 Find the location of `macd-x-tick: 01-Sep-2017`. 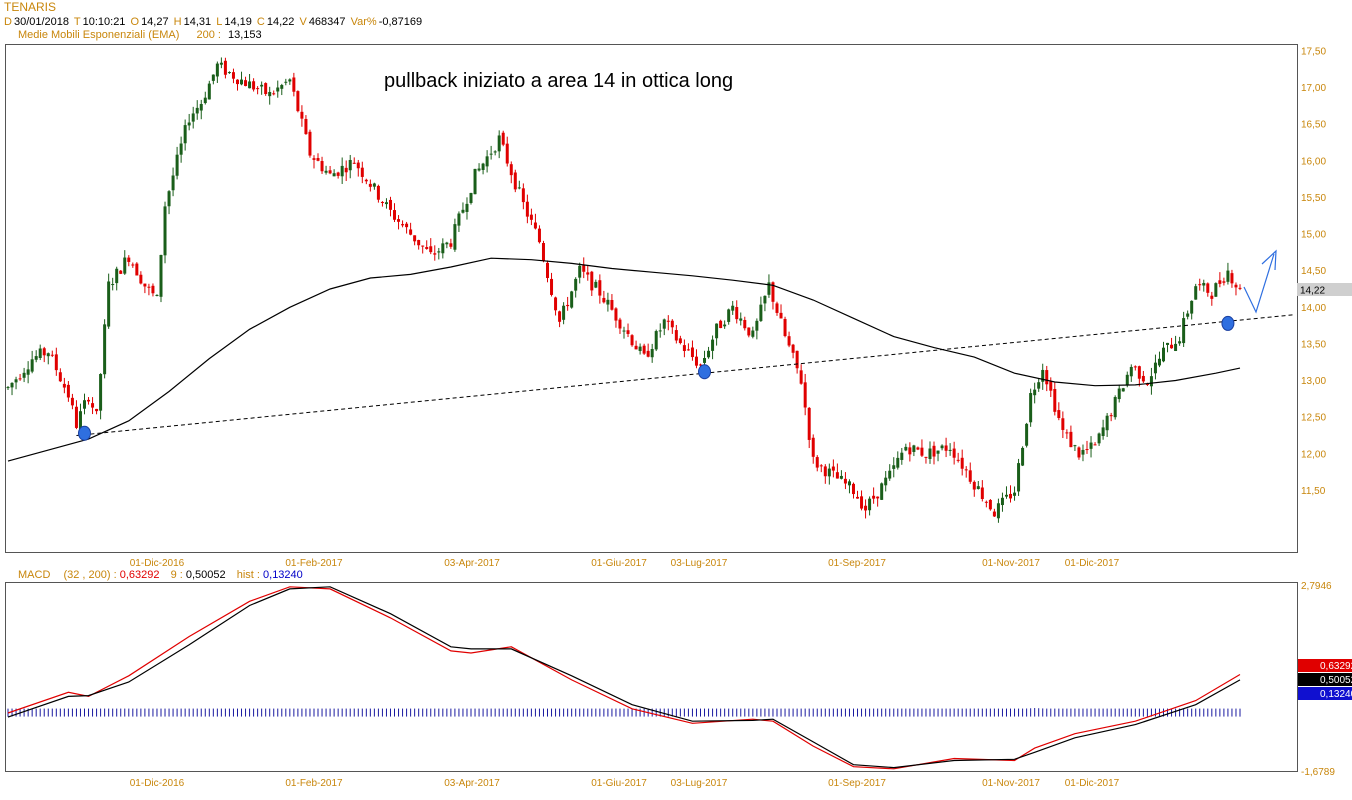

macd-x-tick: 01-Sep-2017 is located at coordinates (857, 783).